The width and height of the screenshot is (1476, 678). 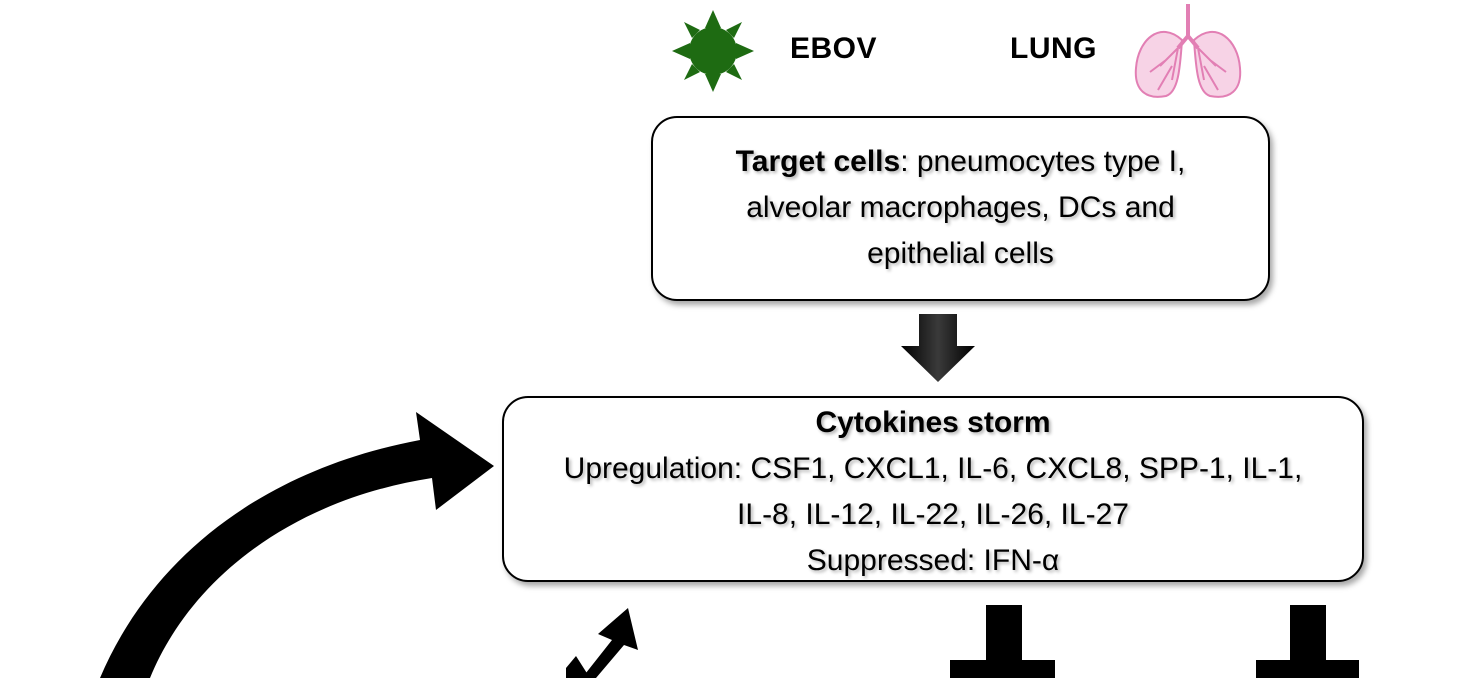 What do you see at coordinates (1053, 48) in the screenshot?
I see `organ-label: LUNG` at bounding box center [1053, 48].